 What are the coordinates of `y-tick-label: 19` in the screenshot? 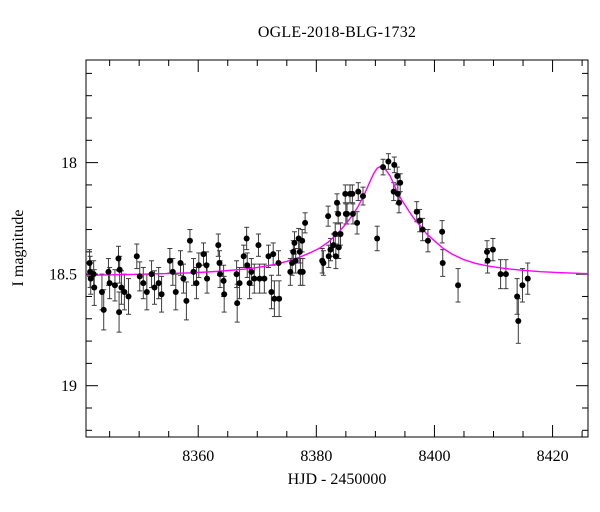 It's located at (69, 386).